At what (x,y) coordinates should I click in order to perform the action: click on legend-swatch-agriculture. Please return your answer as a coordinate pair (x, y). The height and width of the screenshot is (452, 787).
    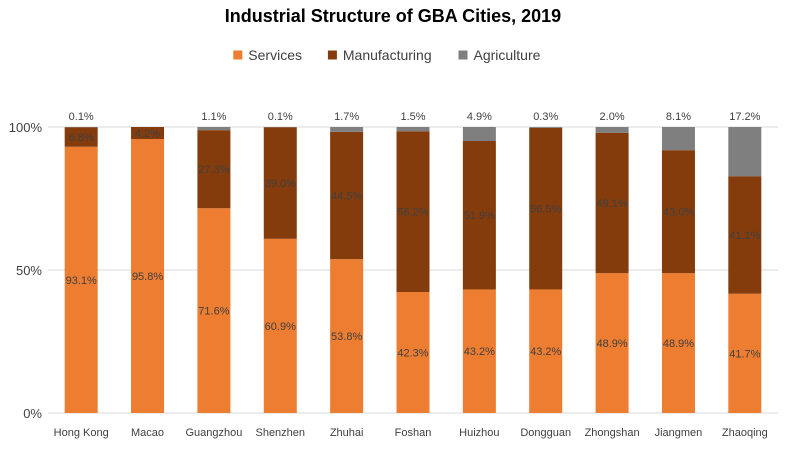
    Looking at the image, I should click on (463, 55).